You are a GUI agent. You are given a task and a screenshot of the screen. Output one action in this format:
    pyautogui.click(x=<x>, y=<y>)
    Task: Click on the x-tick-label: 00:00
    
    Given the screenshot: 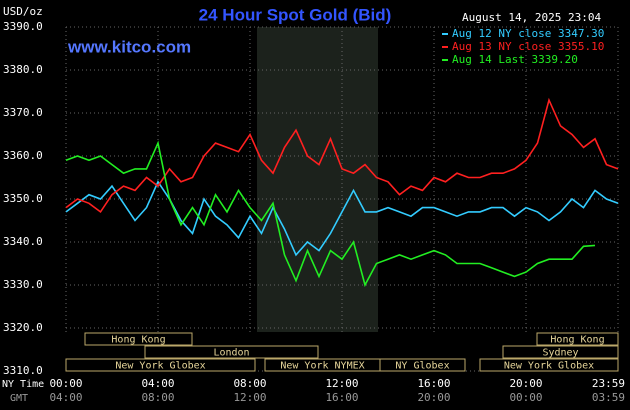 What is the action you would take?
    pyautogui.click(x=65, y=383)
    